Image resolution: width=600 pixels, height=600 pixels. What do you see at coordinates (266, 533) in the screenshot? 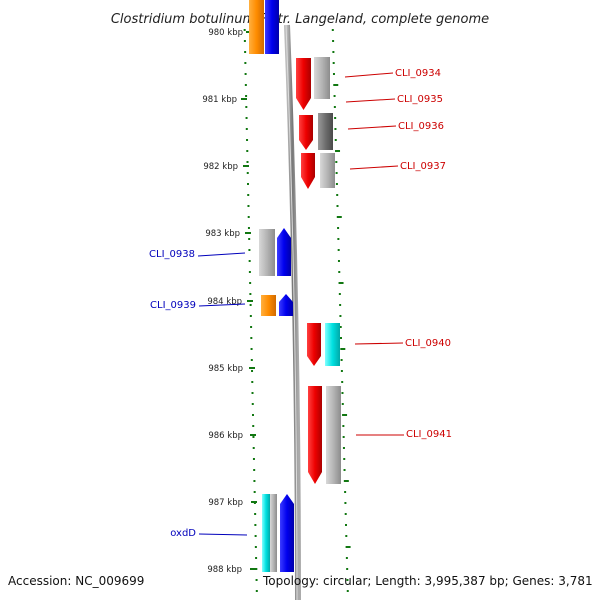
I see `gene-cog-oxdD-cyan` at bounding box center [266, 533].